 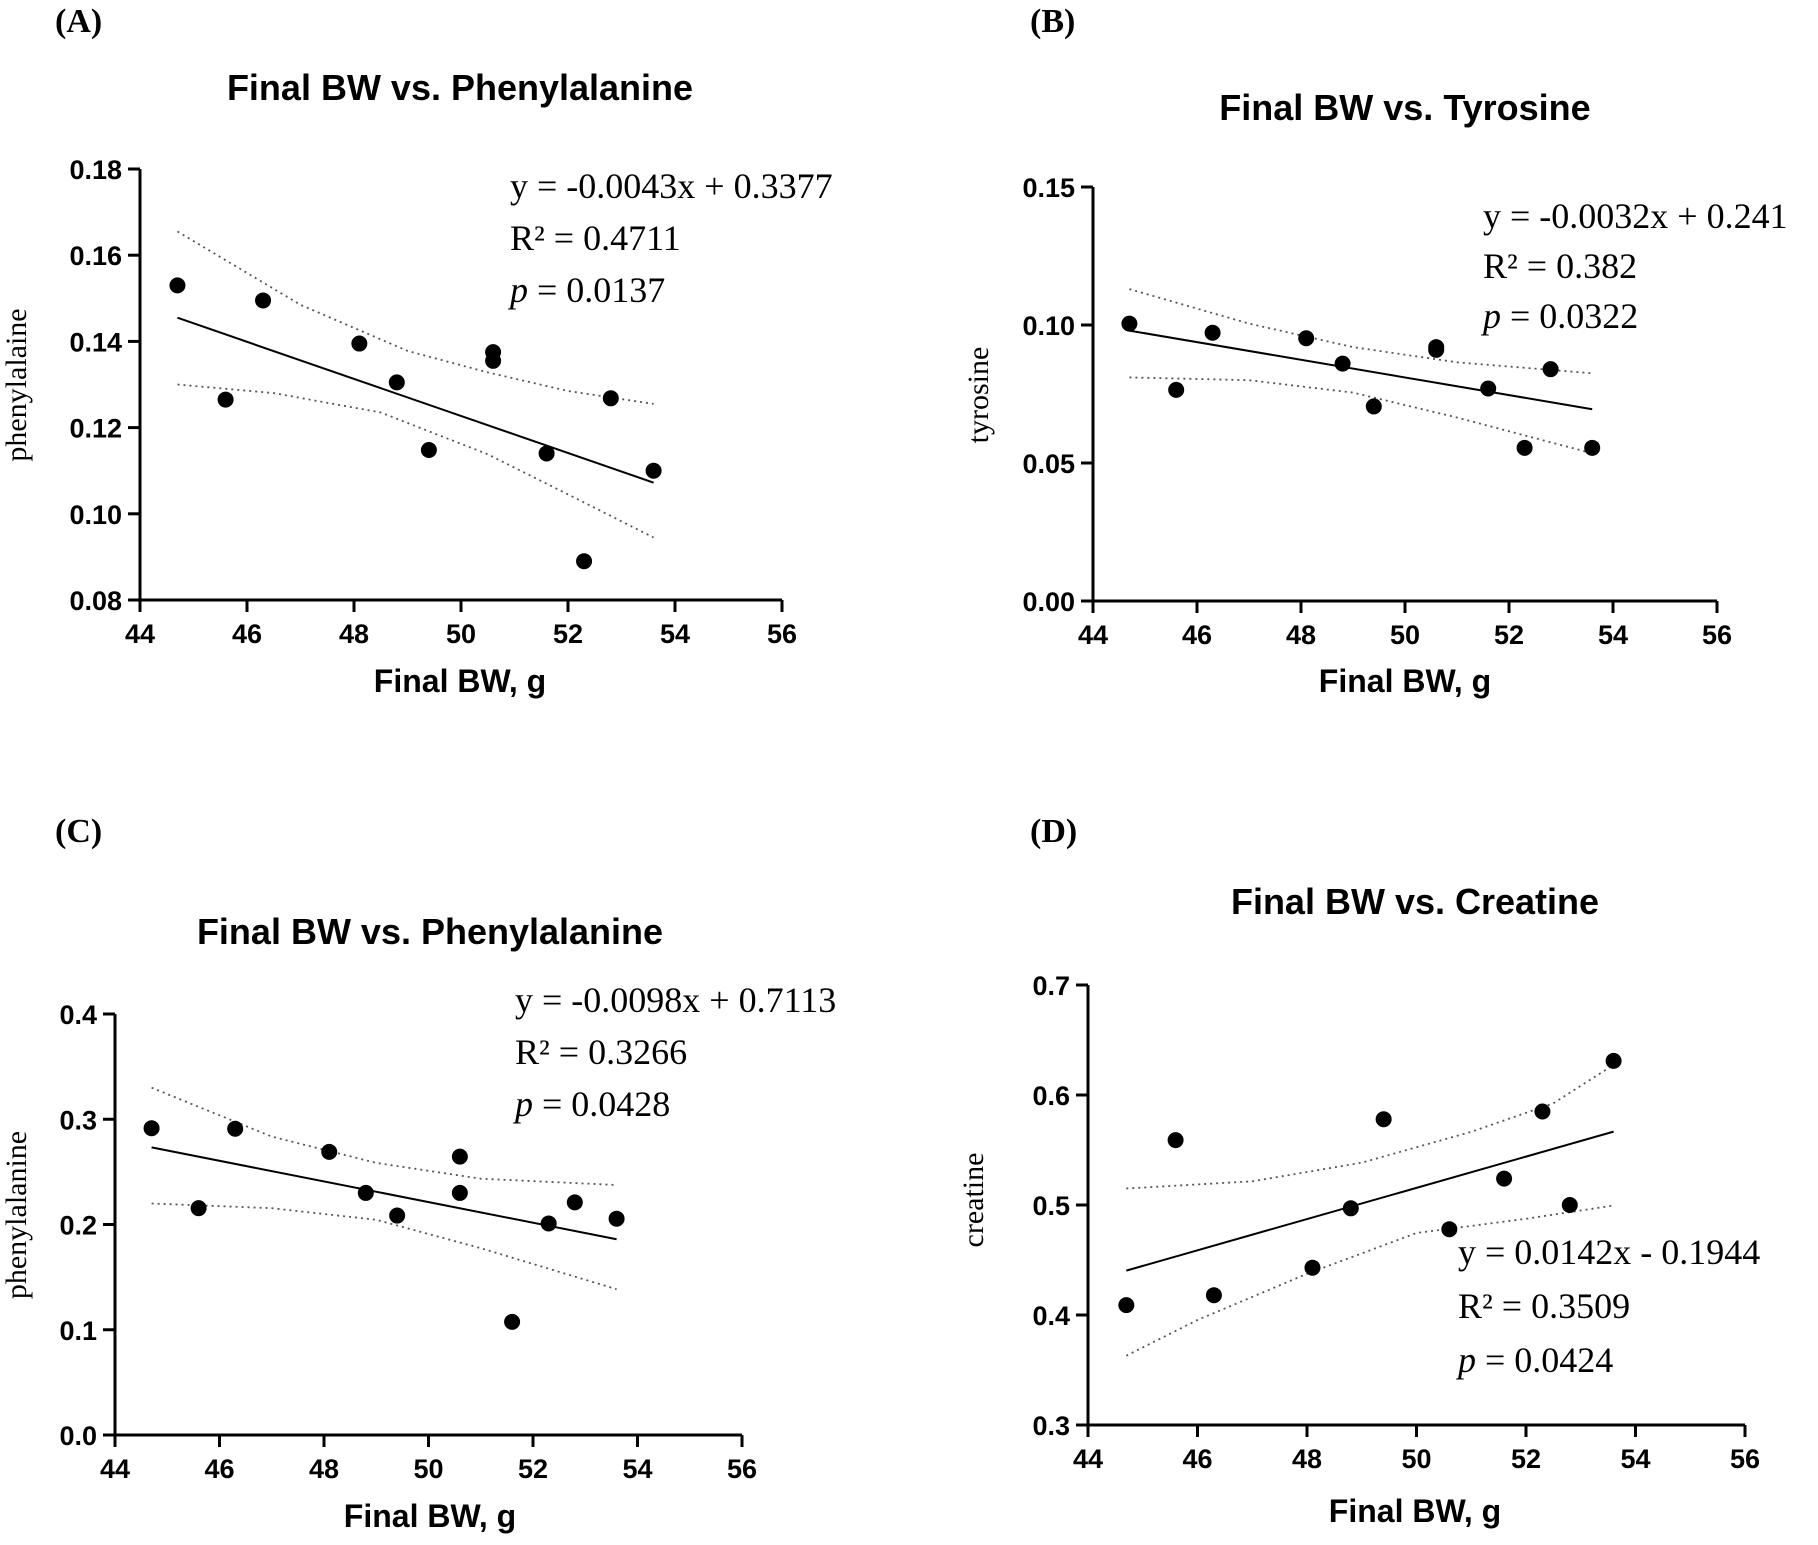 What do you see at coordinates (78, 1331) in the screenshot?
I see `y-tick-label: 0.1` at bounding box center [78, 1331].